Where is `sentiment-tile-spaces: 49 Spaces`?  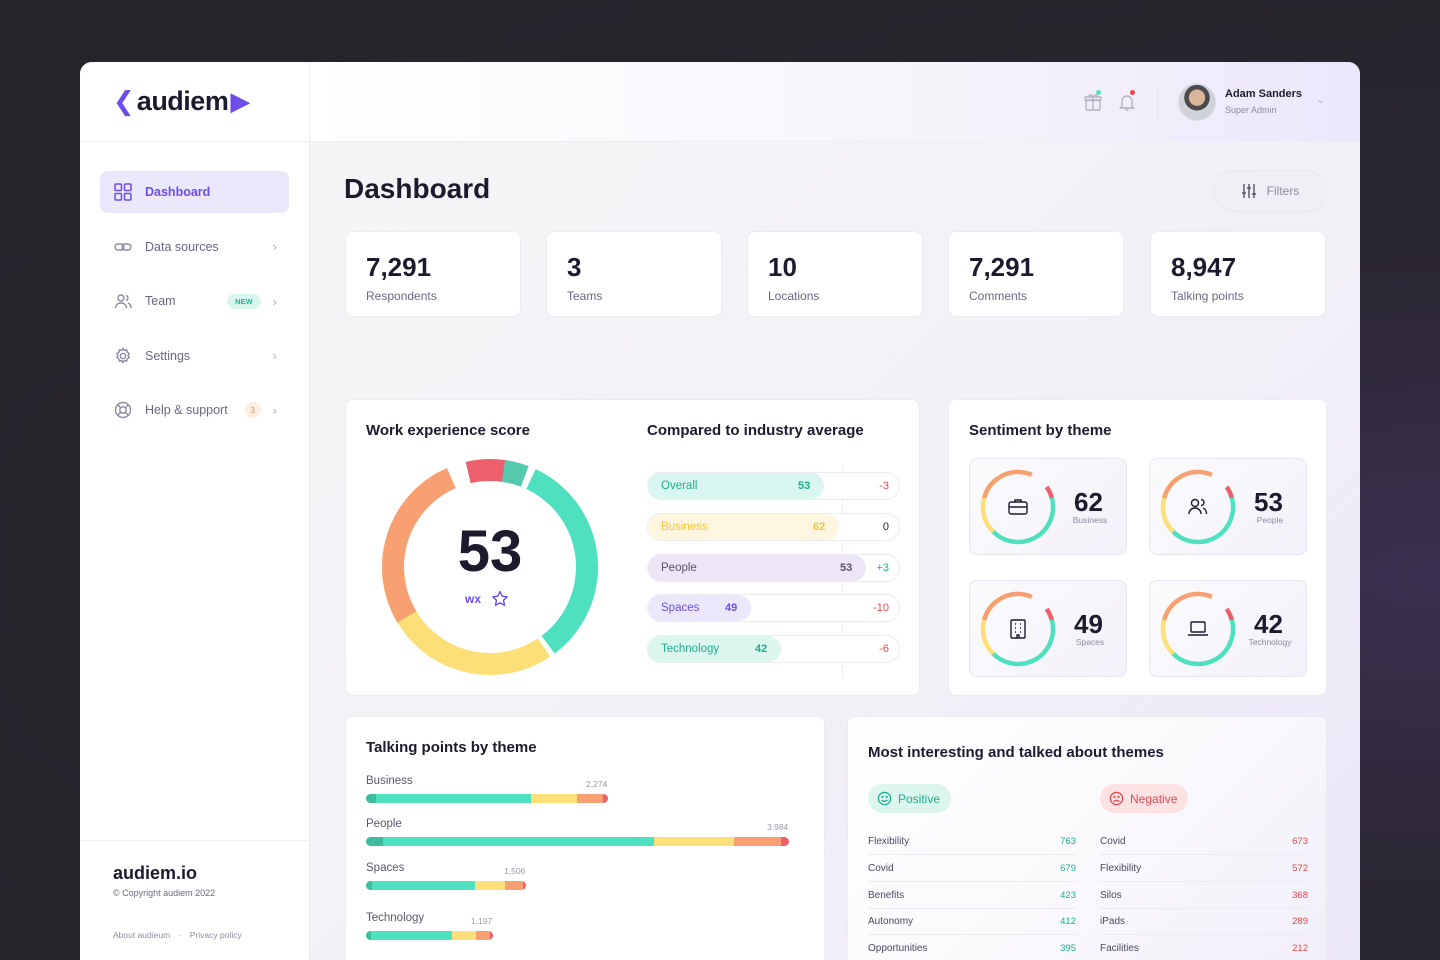
sentiment-tile-spaces: 49 Spaces is located at coordinates (1048, 628).